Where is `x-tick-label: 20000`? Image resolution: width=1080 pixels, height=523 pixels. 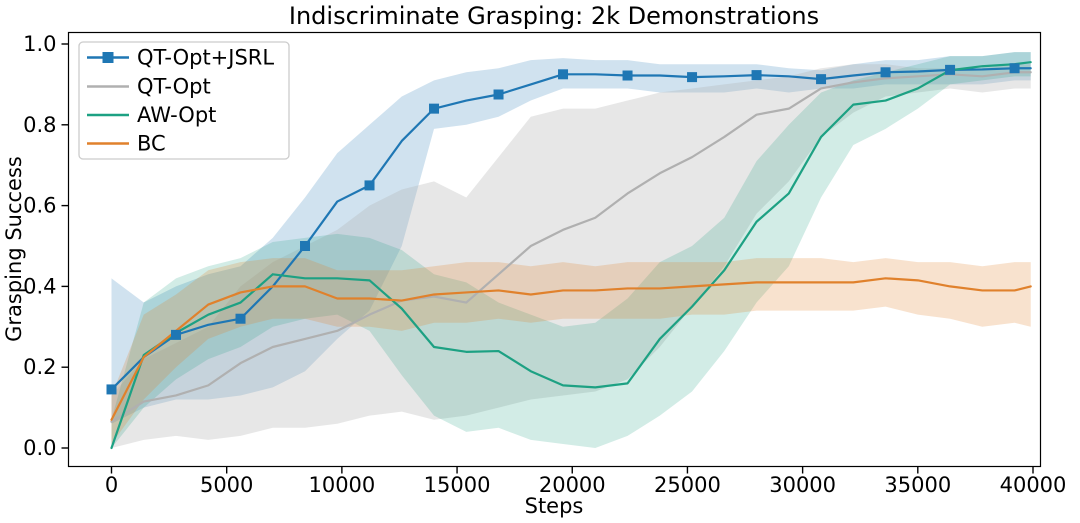 x-tick-label: 20000 is located at coordinates (572, 485).